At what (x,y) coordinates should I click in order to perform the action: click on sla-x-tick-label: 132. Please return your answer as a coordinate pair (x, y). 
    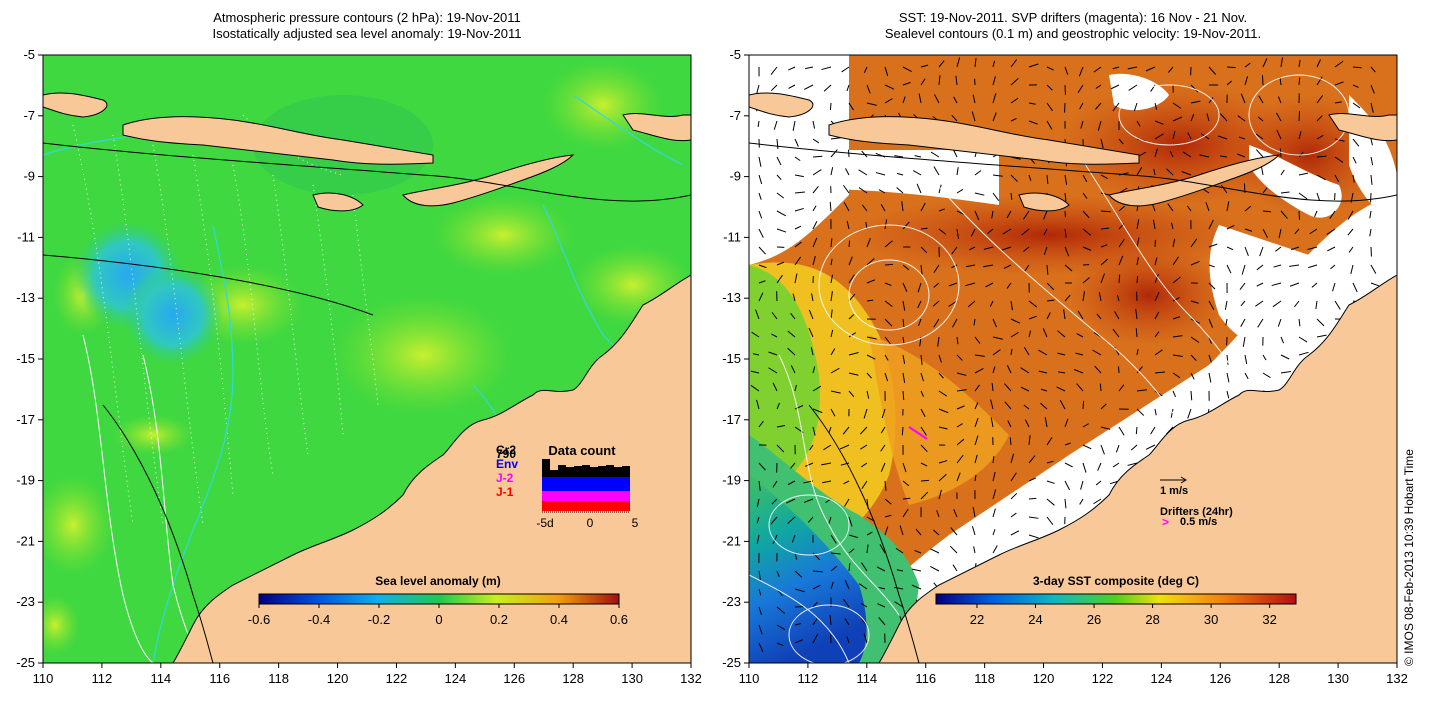
    Looking at the image, I should click on (691, 678).